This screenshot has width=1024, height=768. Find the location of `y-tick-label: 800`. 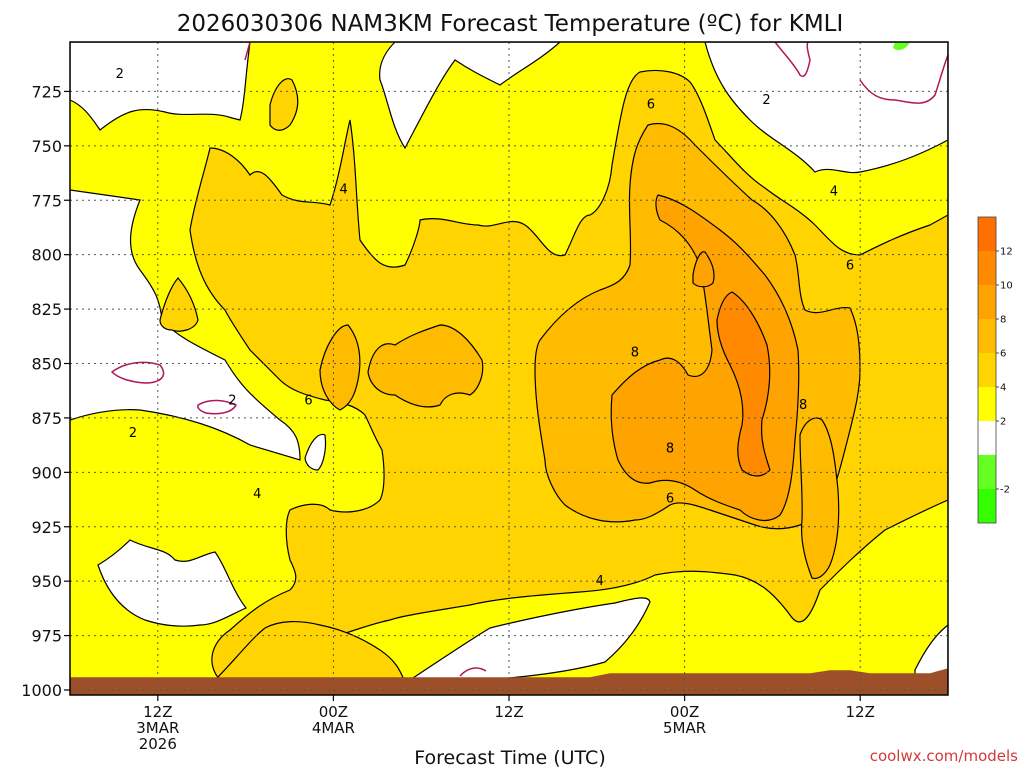

y-tick-label: 800 is located at coordinates (46, 255).